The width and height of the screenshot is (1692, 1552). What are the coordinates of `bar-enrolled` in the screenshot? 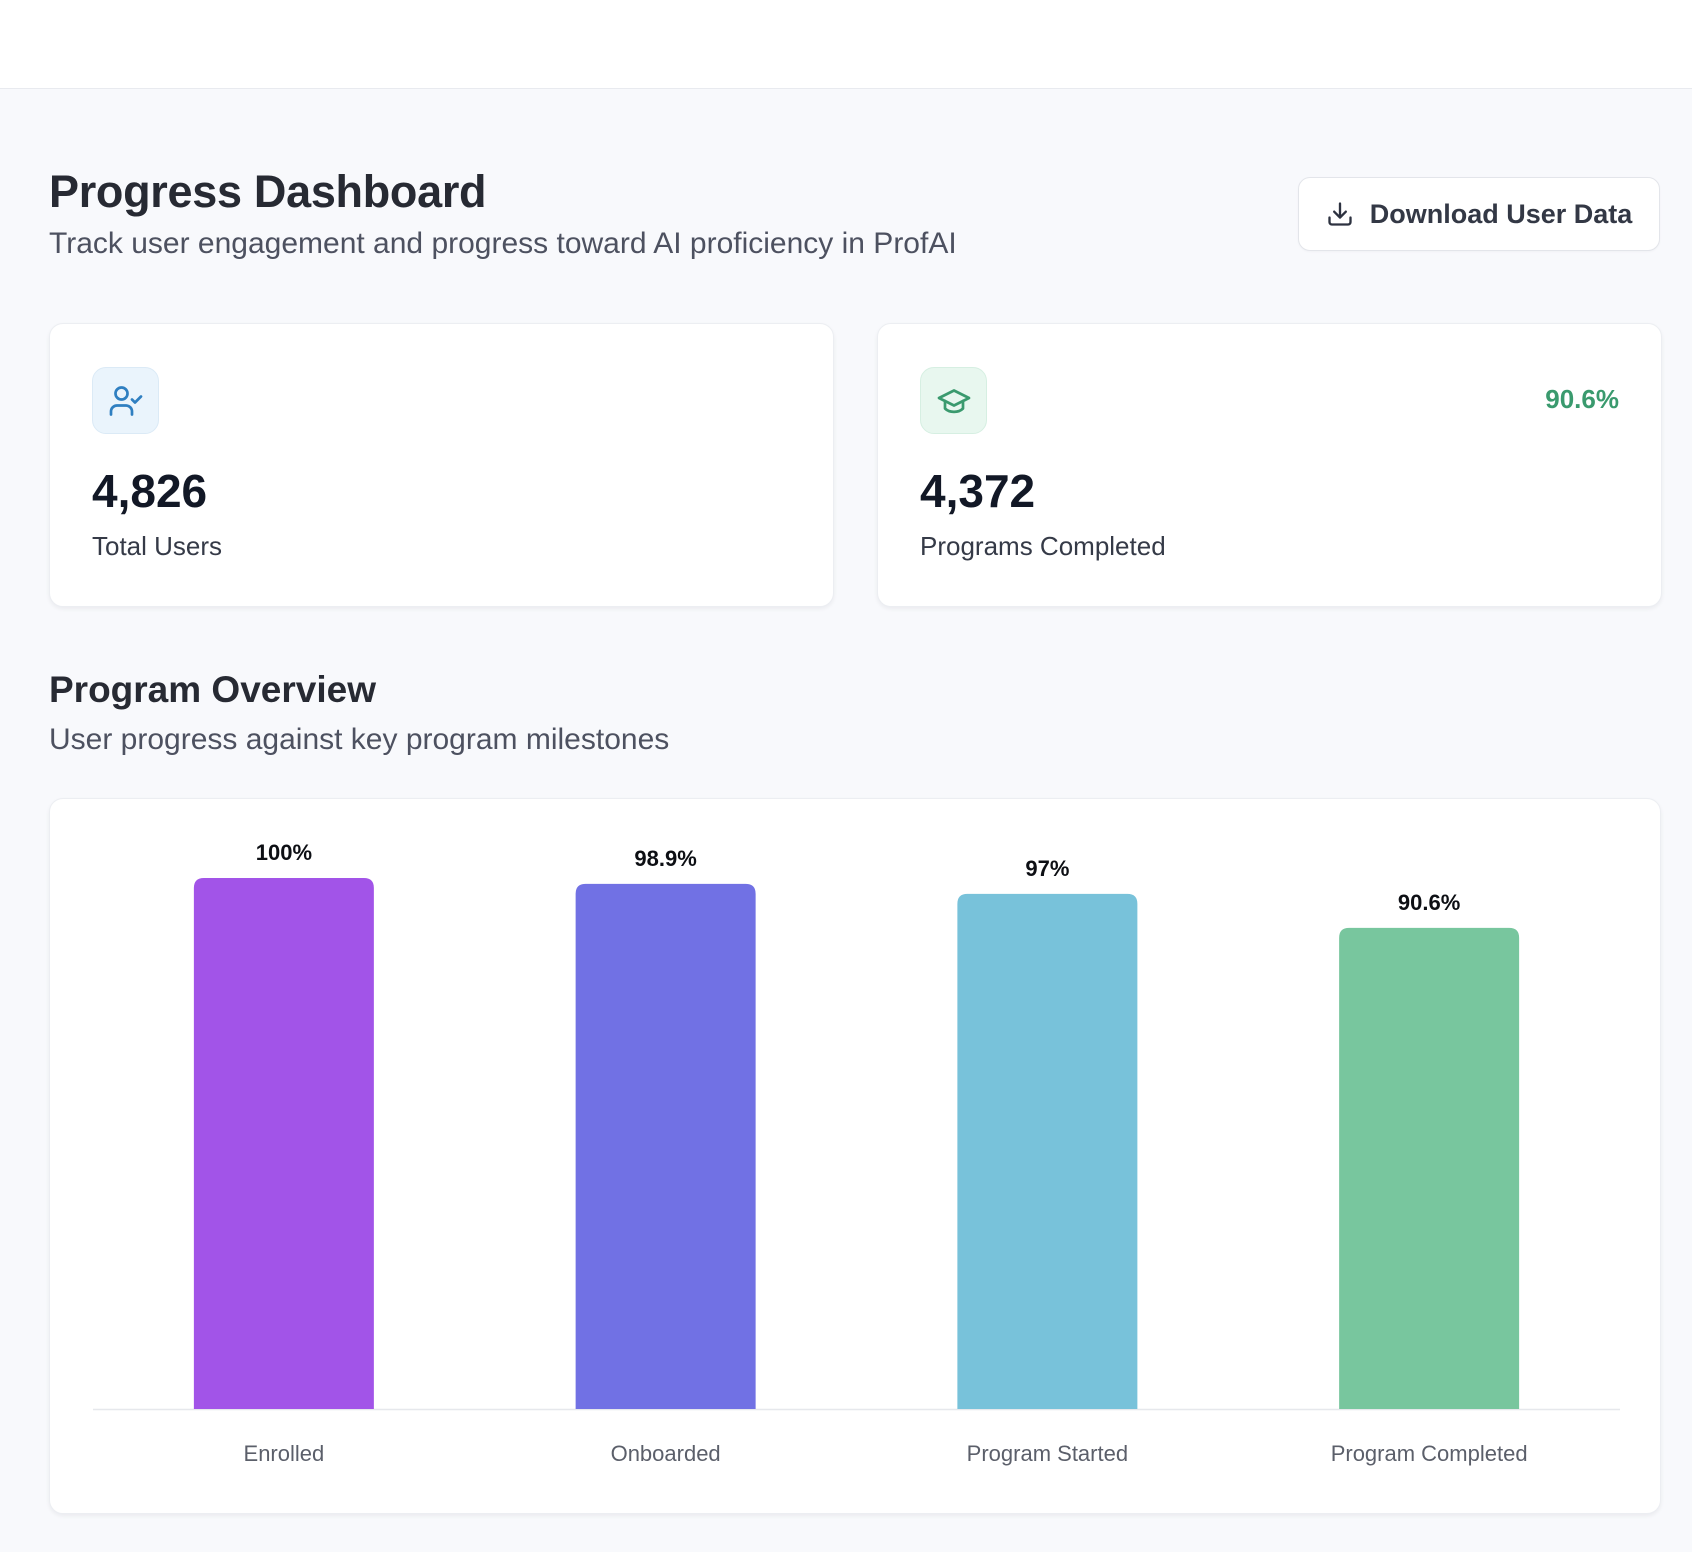 It's located at (283, 1143).